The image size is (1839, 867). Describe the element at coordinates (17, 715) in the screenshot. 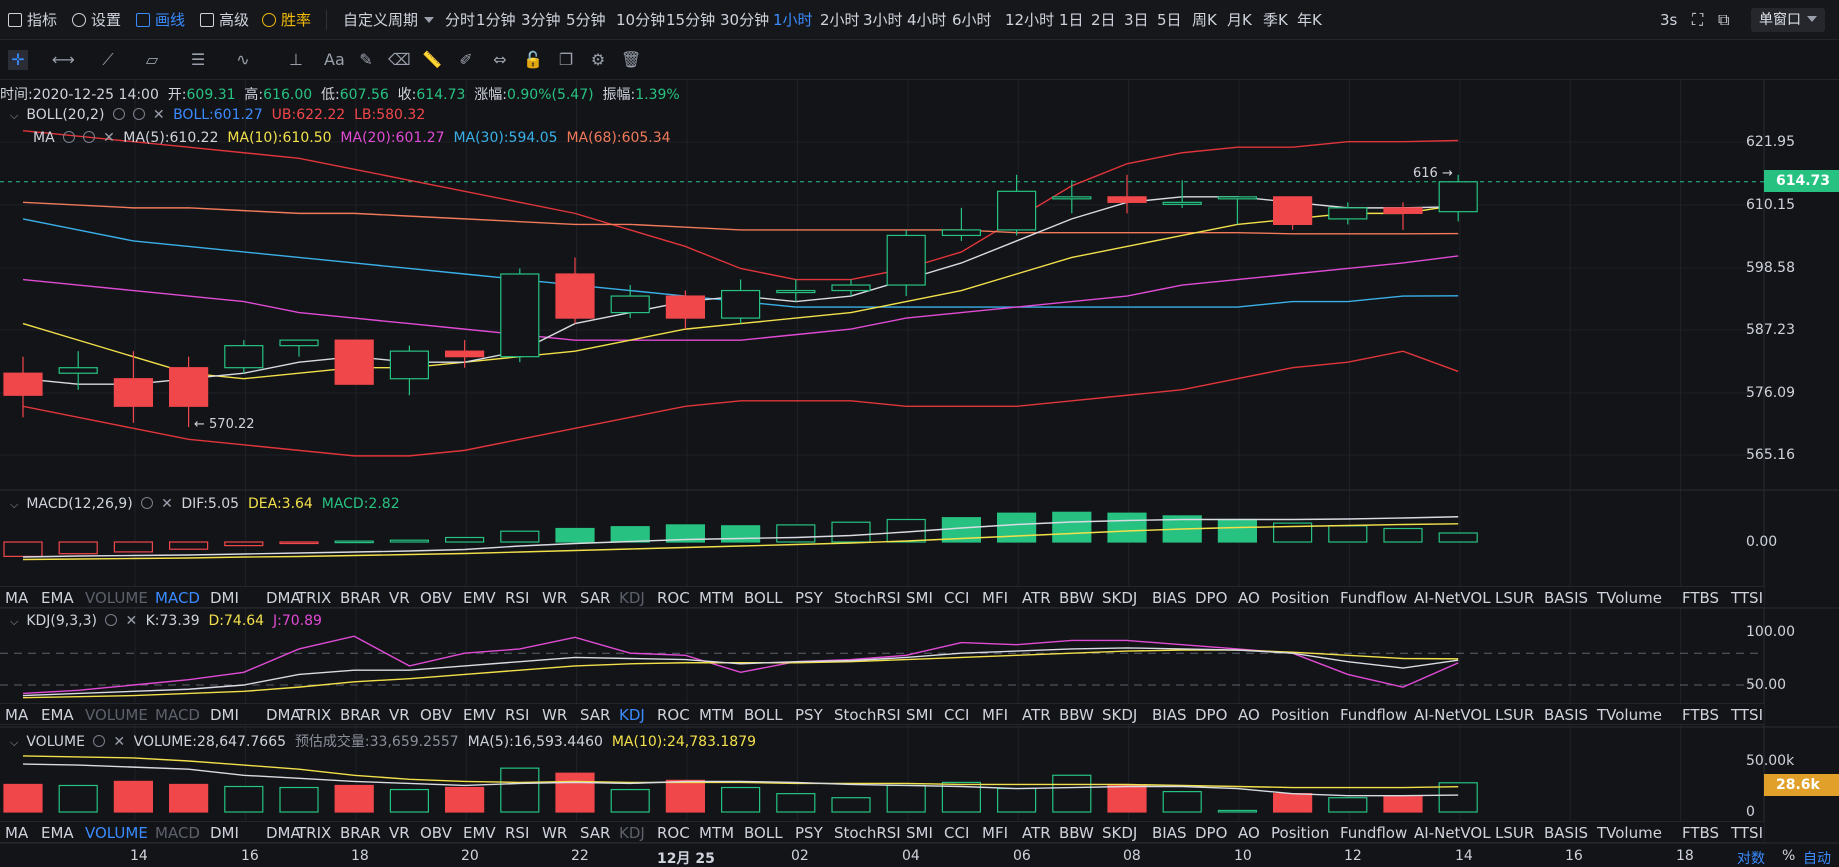

I see `indicator-tab-ma: MA` at that location.